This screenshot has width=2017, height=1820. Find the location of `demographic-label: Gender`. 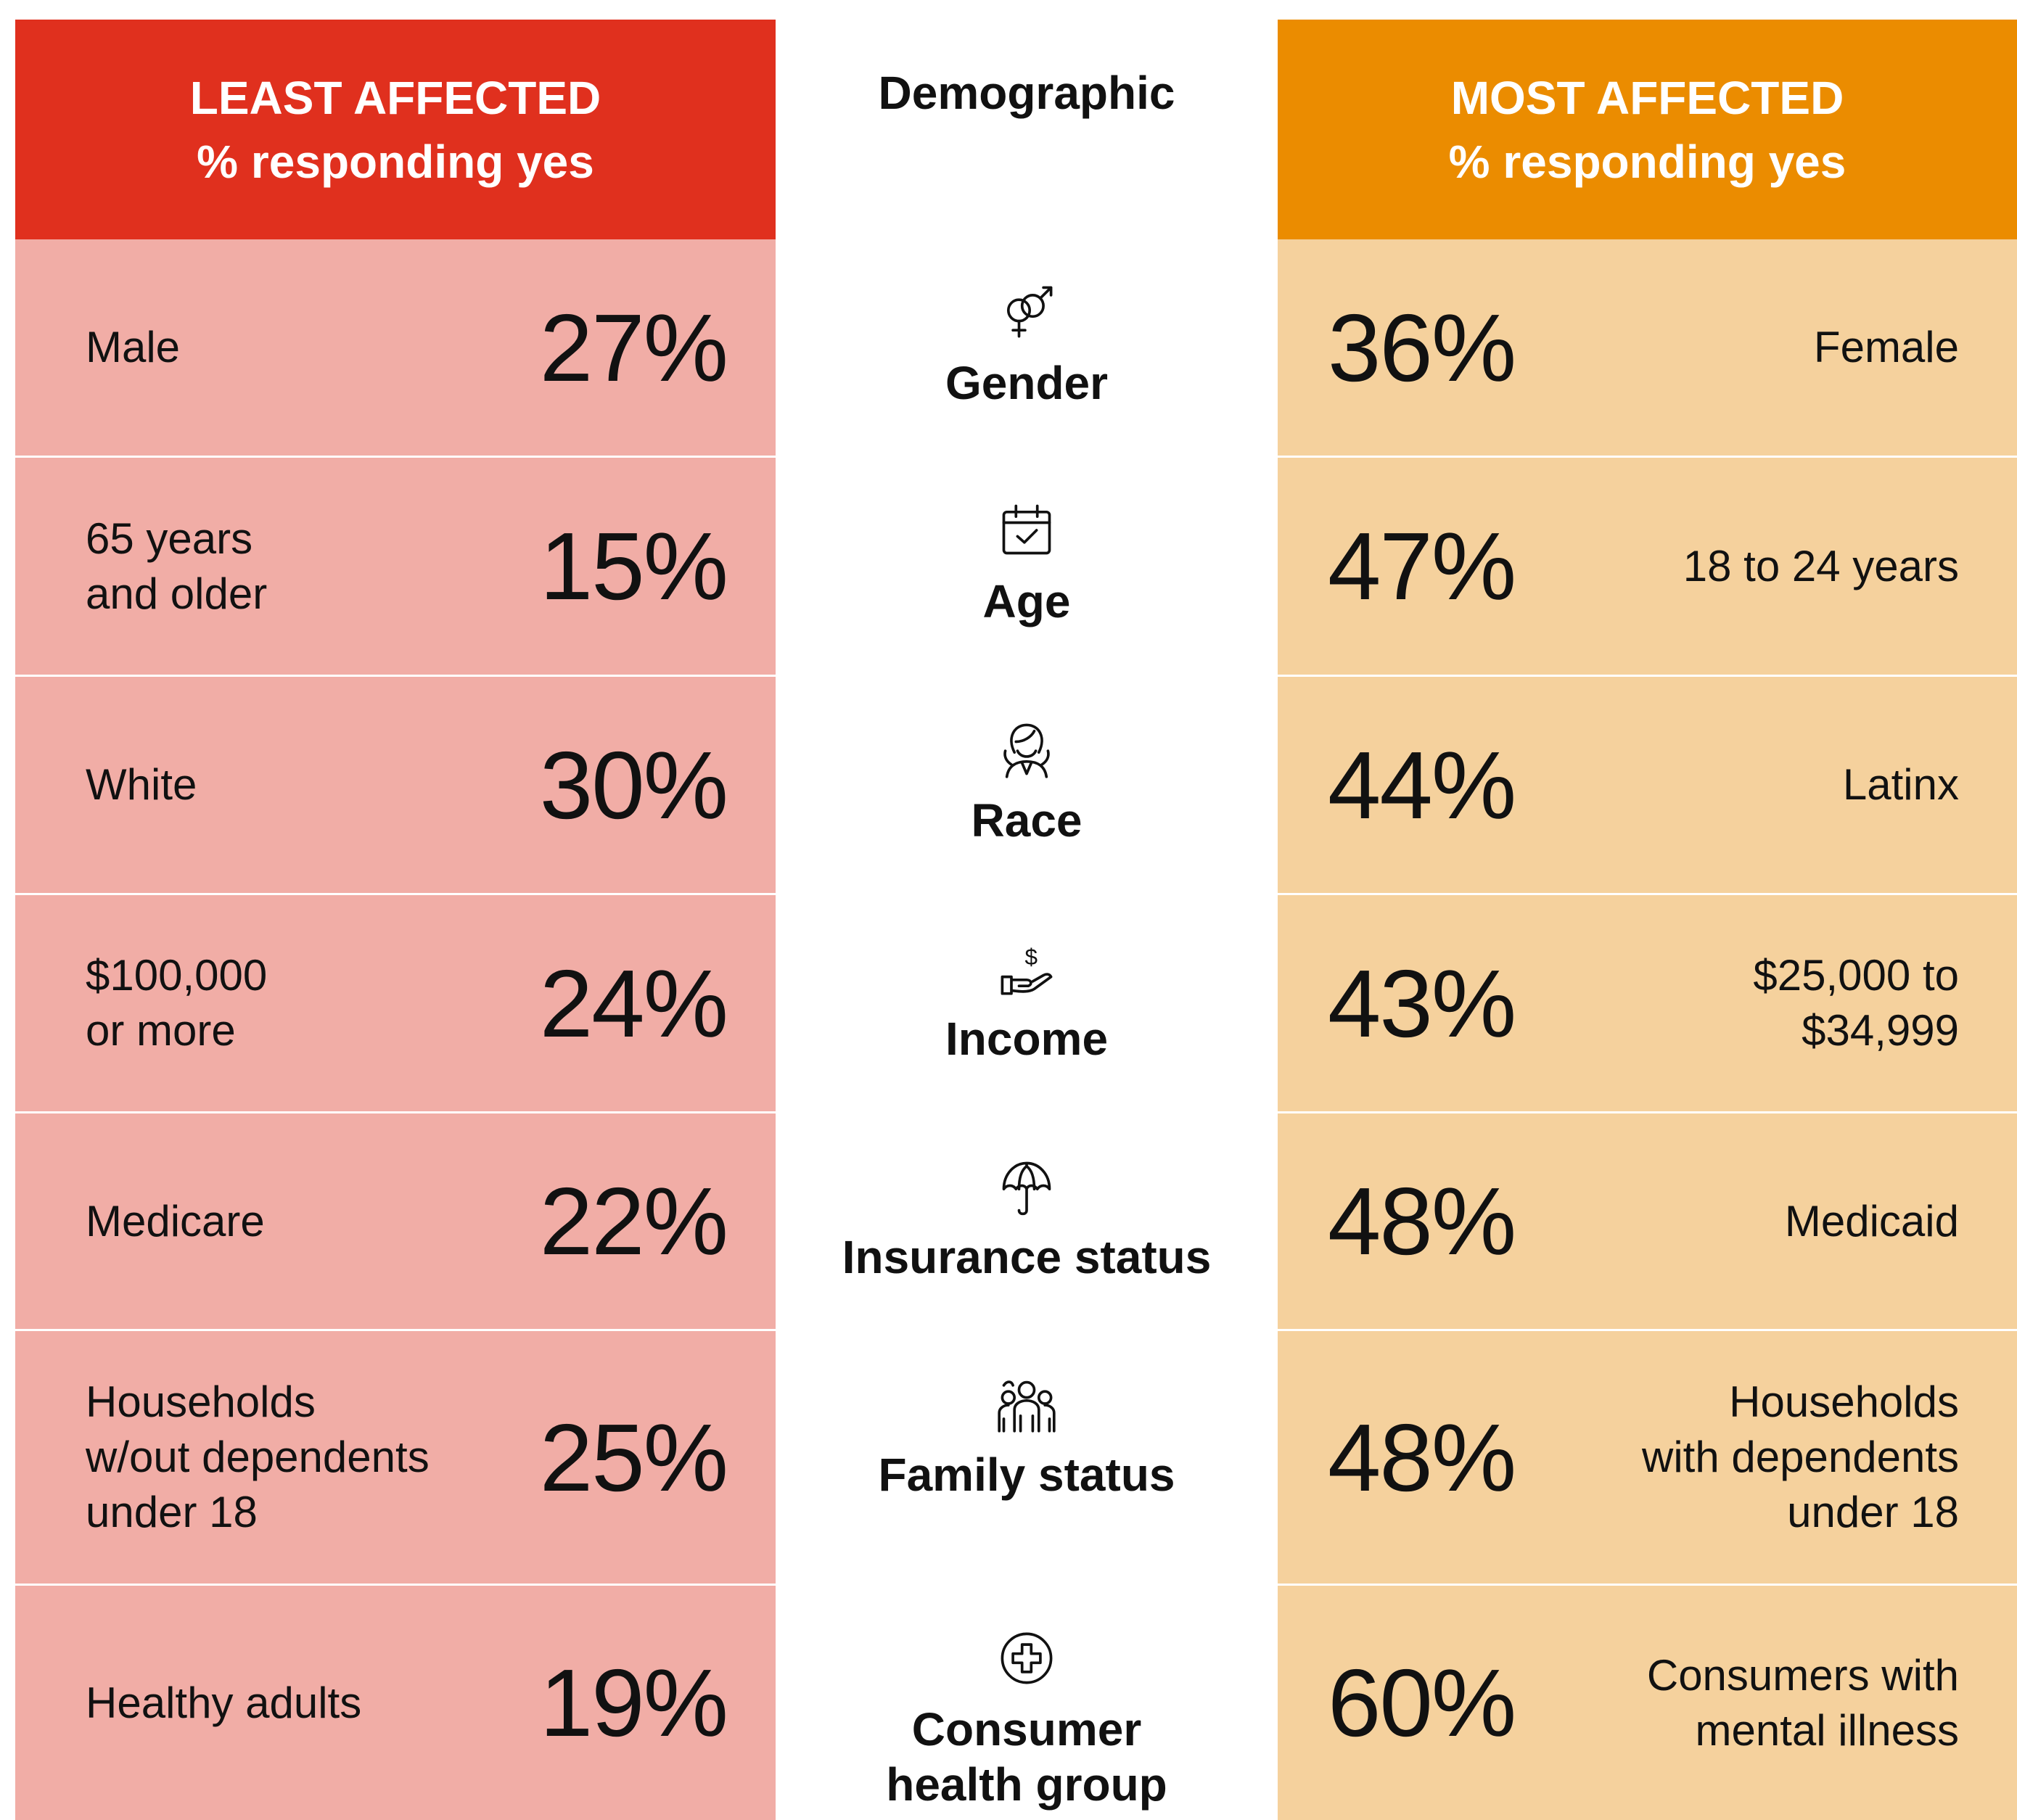

demographic-label: Gender is located at coordinates (1027, 383).